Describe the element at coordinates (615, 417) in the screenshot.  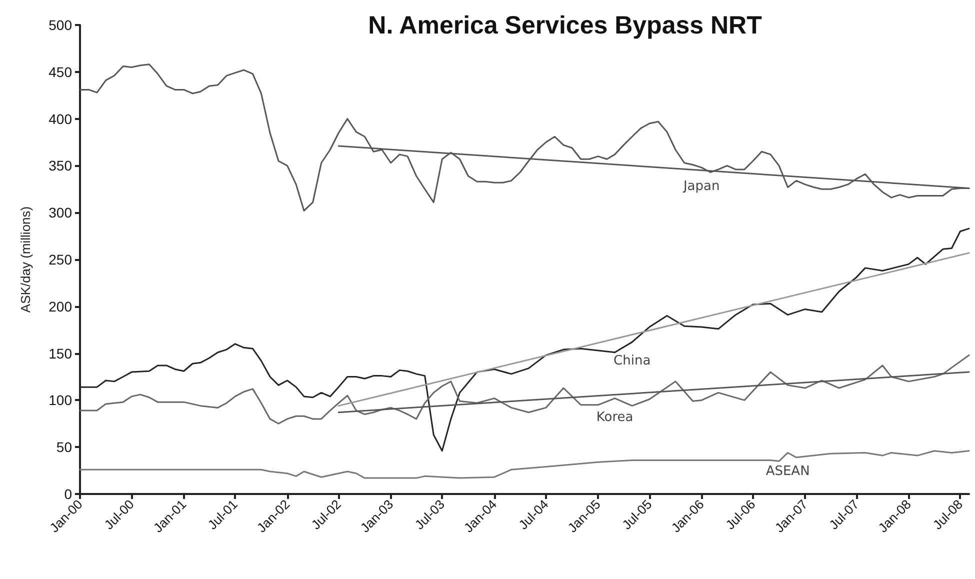
I see `series-label: Korea` at that location.